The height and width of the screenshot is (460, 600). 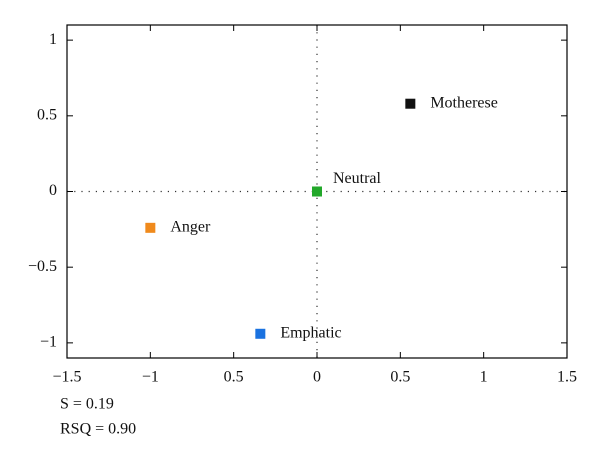 What do you see at coordinates (150, 377) in the screenshot?
I see `x-tick-label: −1` at bounding box center [150, 377].